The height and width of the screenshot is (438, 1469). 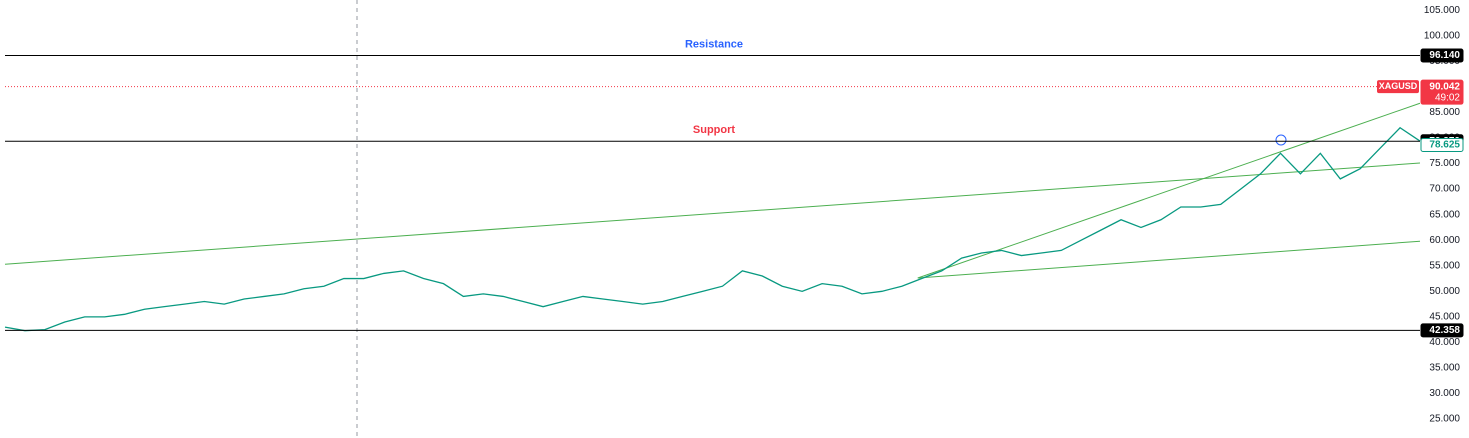 I want to click on y-tick-label: 55.000, so click(x=1444, y=265).